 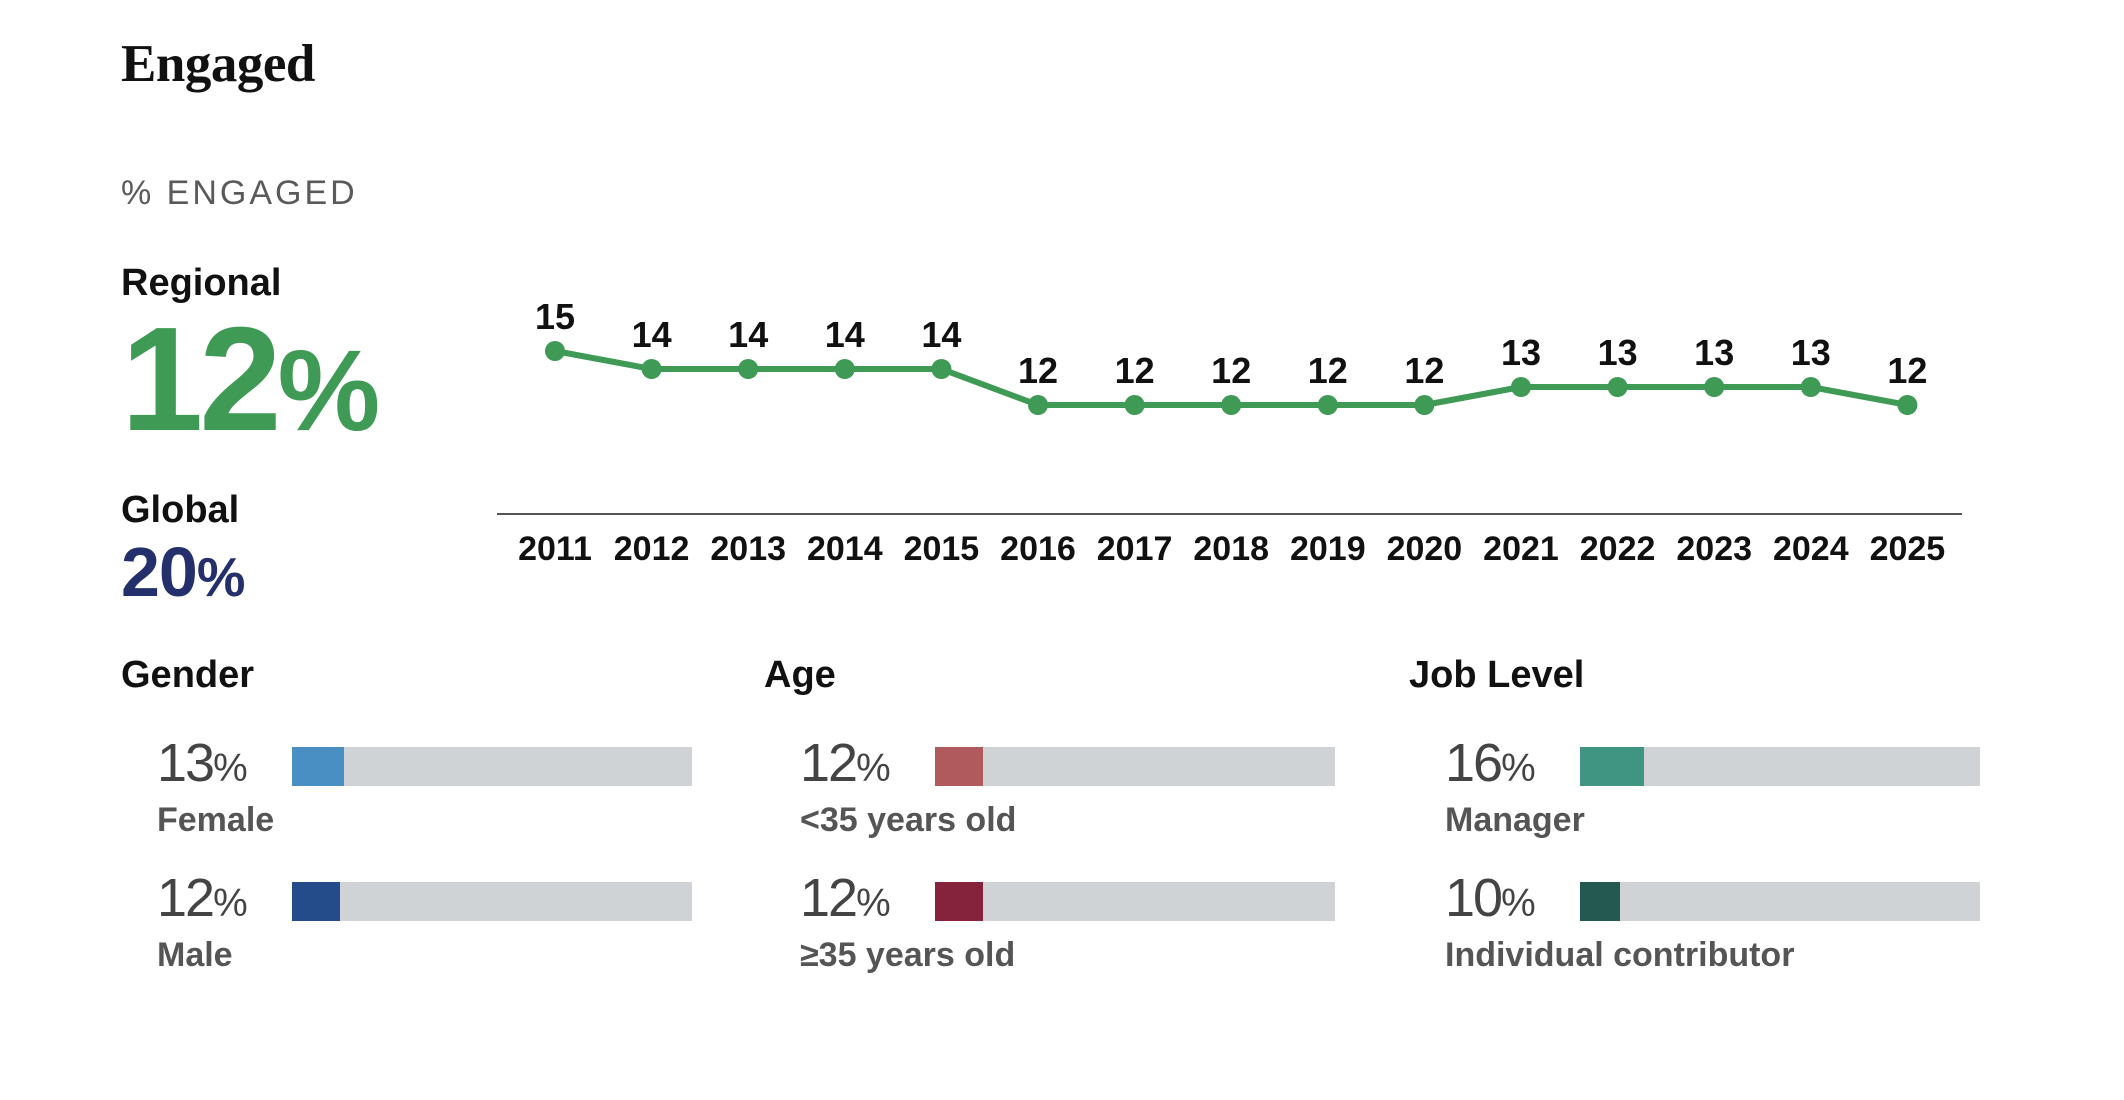 What do you see at coordinates (1612, 766) in the screenshot?
I see `bar-fill-manager` at bounding box center [1612, 766].